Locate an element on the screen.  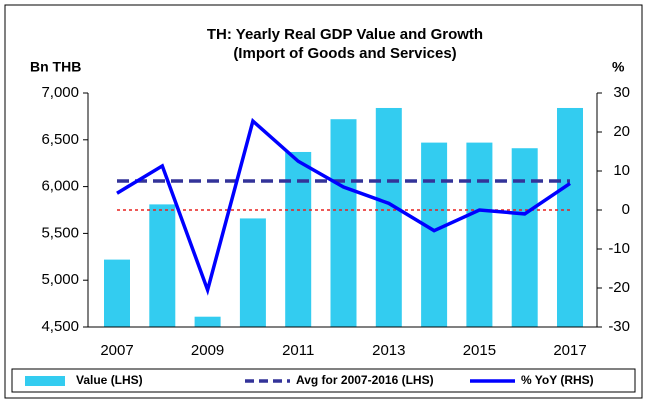
legend-label: % YoY (RHS) is located at coordinates (557, 380).